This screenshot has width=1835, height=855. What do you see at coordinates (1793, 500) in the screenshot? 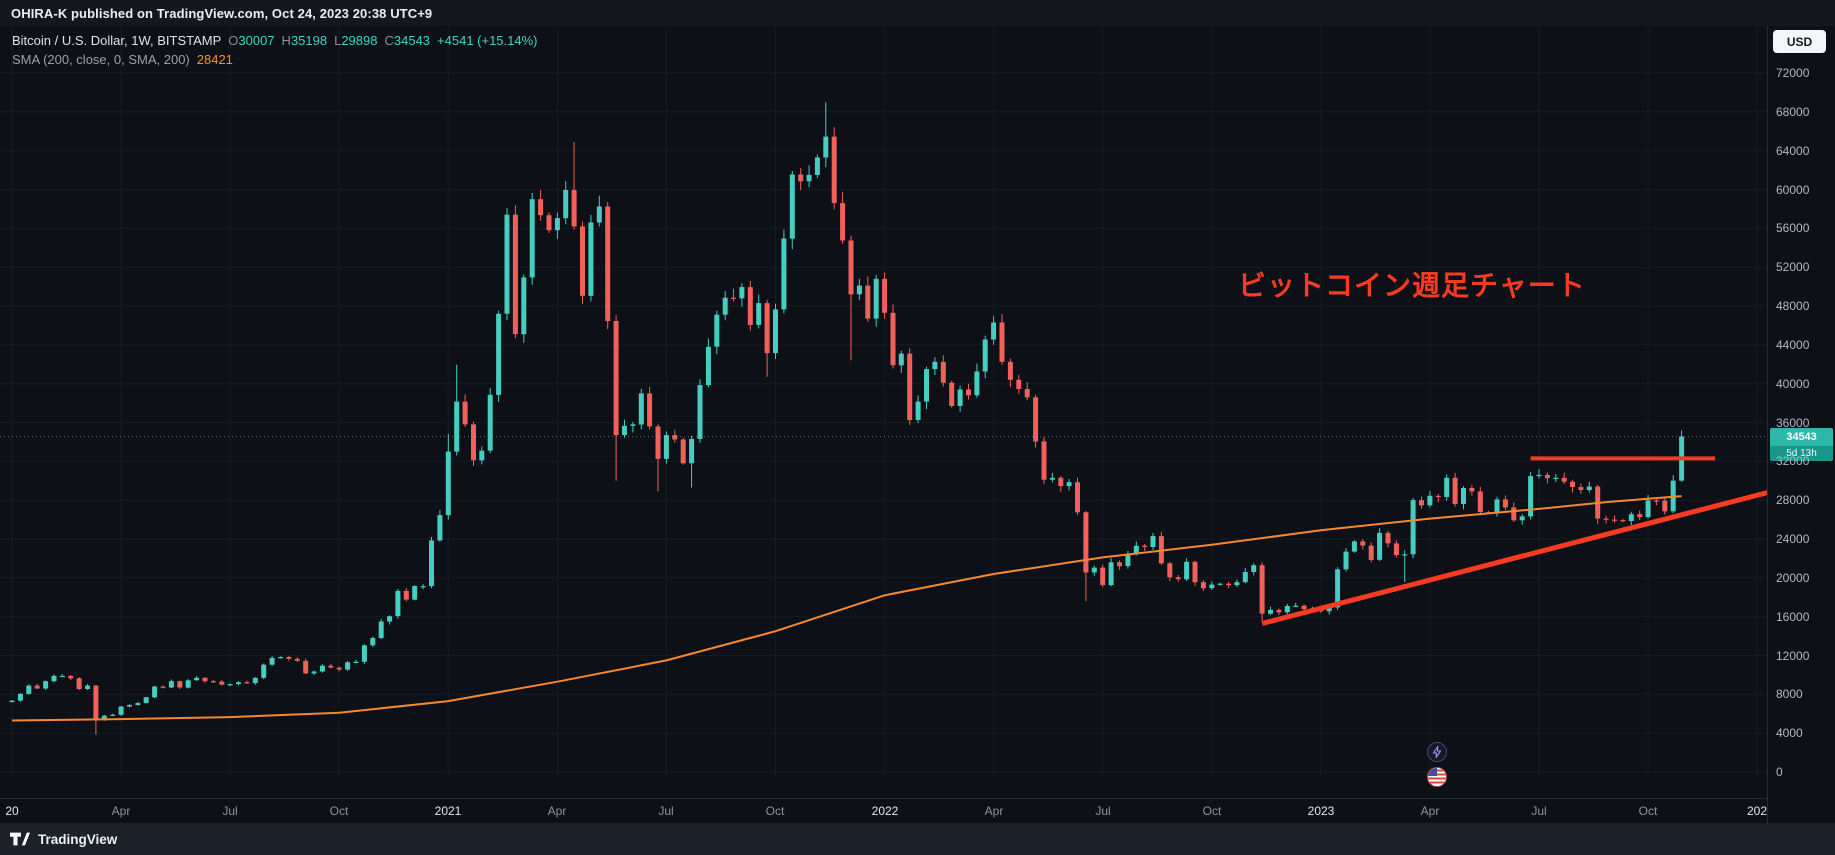
I see `price-tick: 28000` at bounding box center [1793, 500].